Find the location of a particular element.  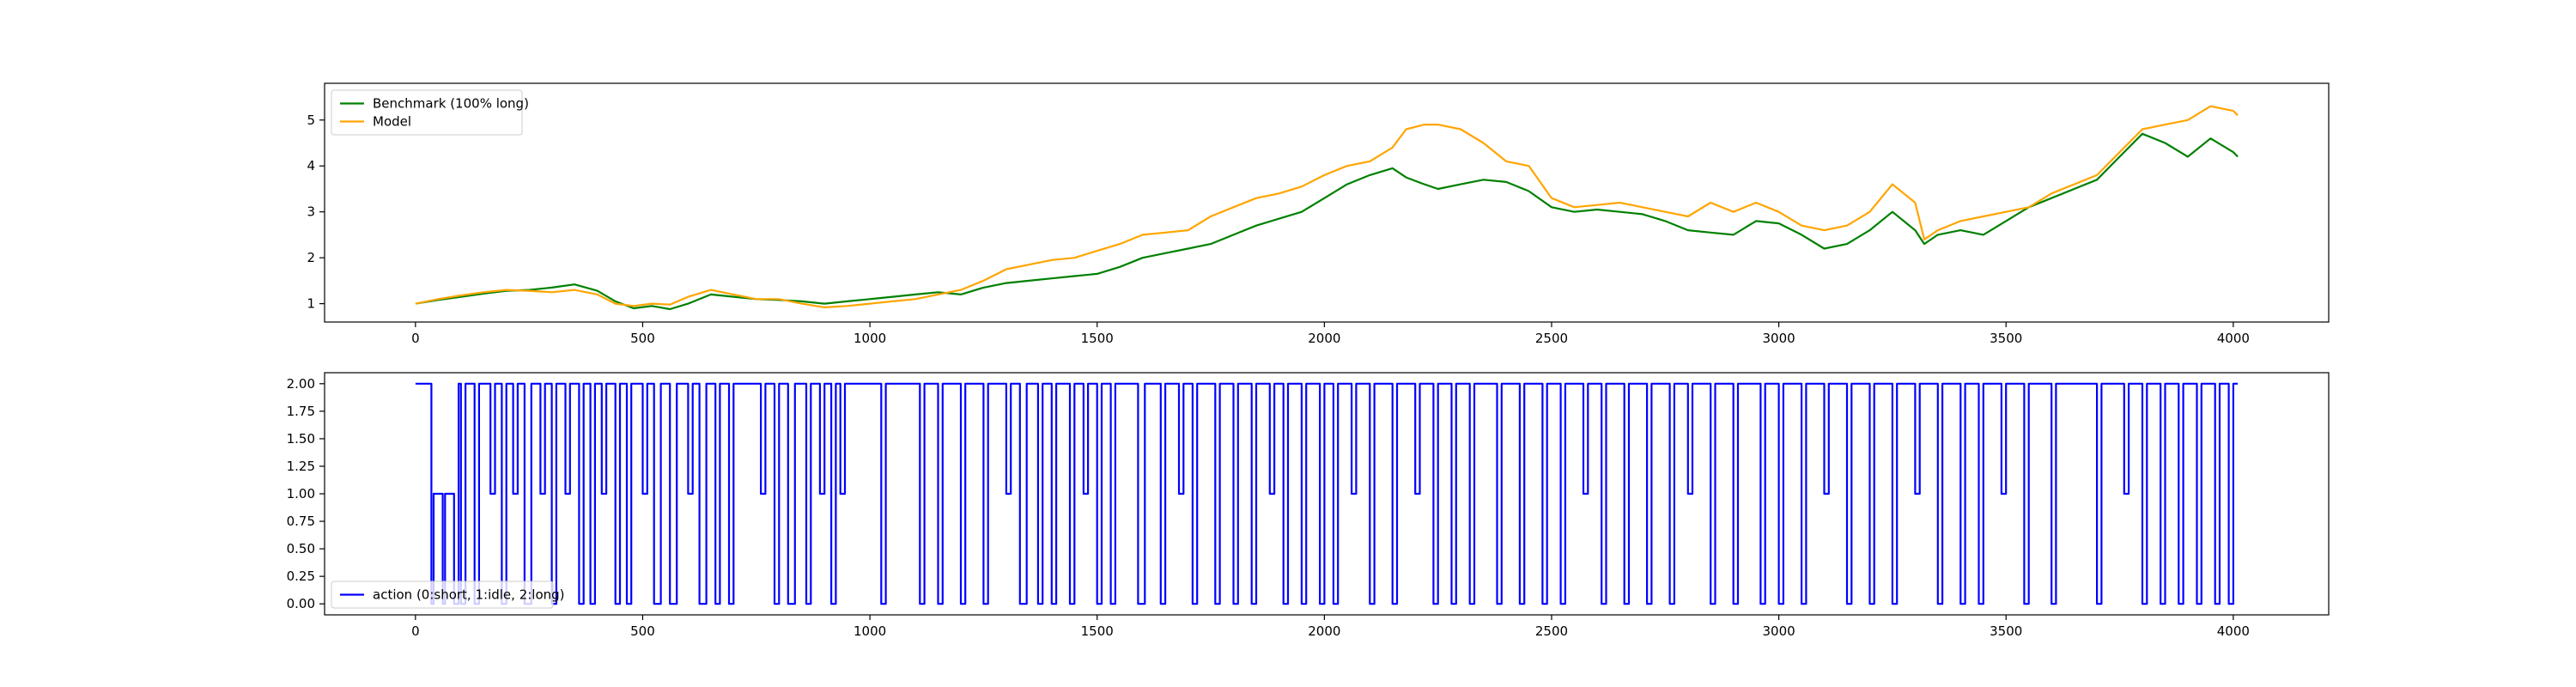

y-tick-label: 4 is located at coordinates (311, 165).